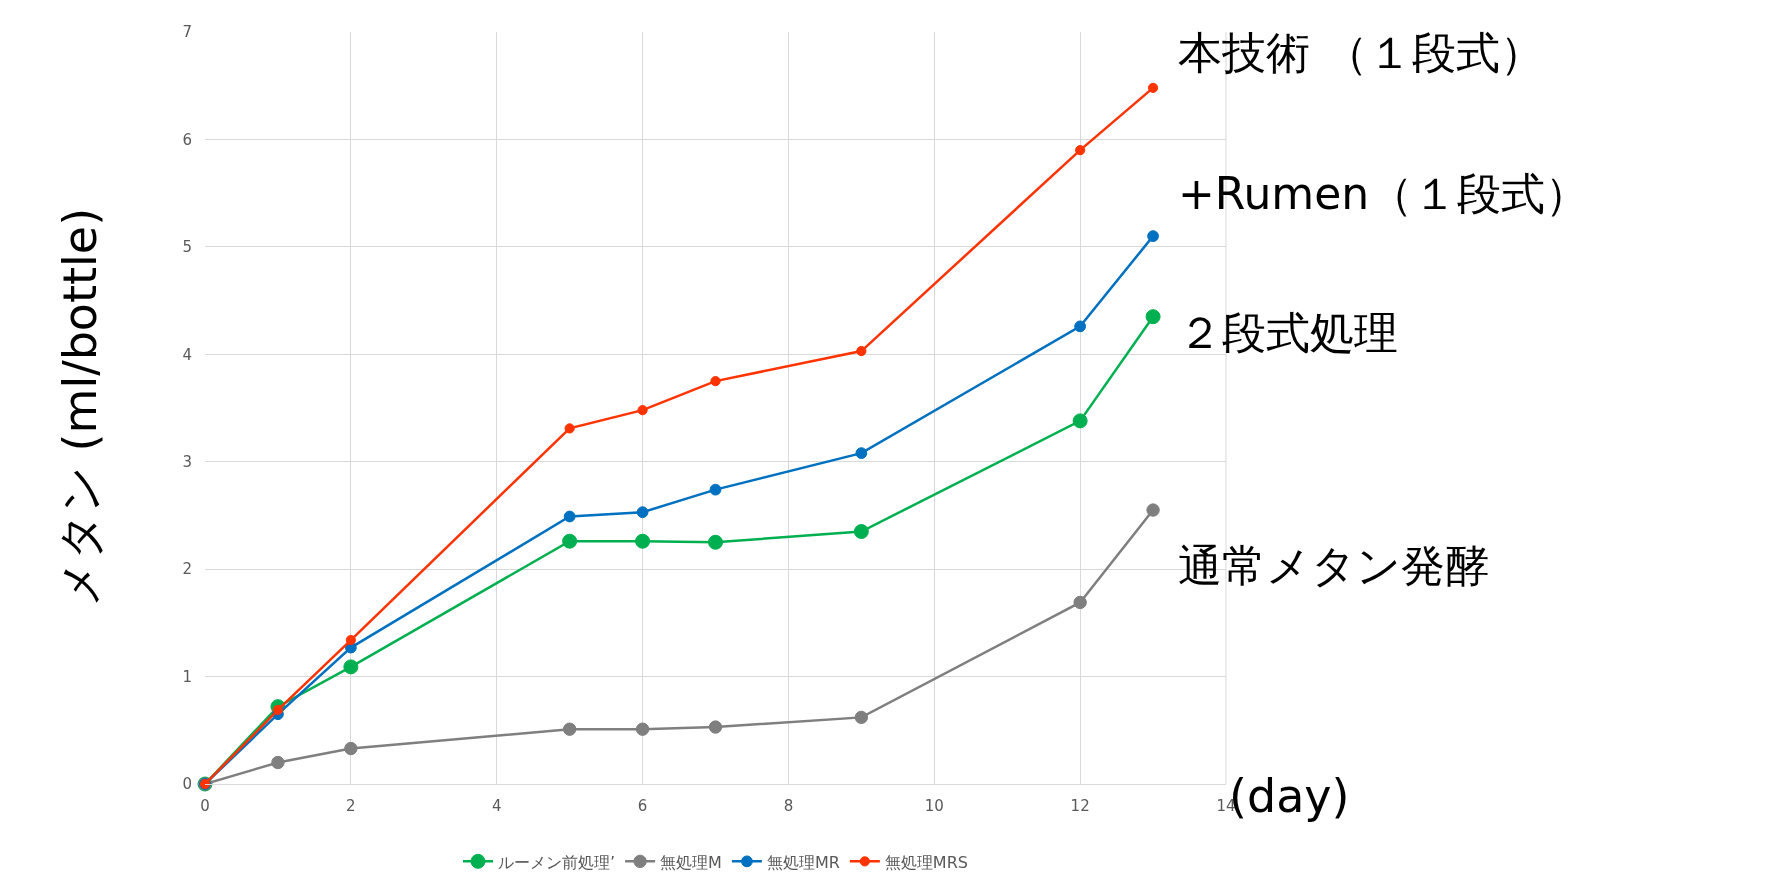 The height and width of the screenshot is (890, 1782). Describe the element at coordinates (187, 784) in the screenshot. I see `y-tick-label: 0` at that location.